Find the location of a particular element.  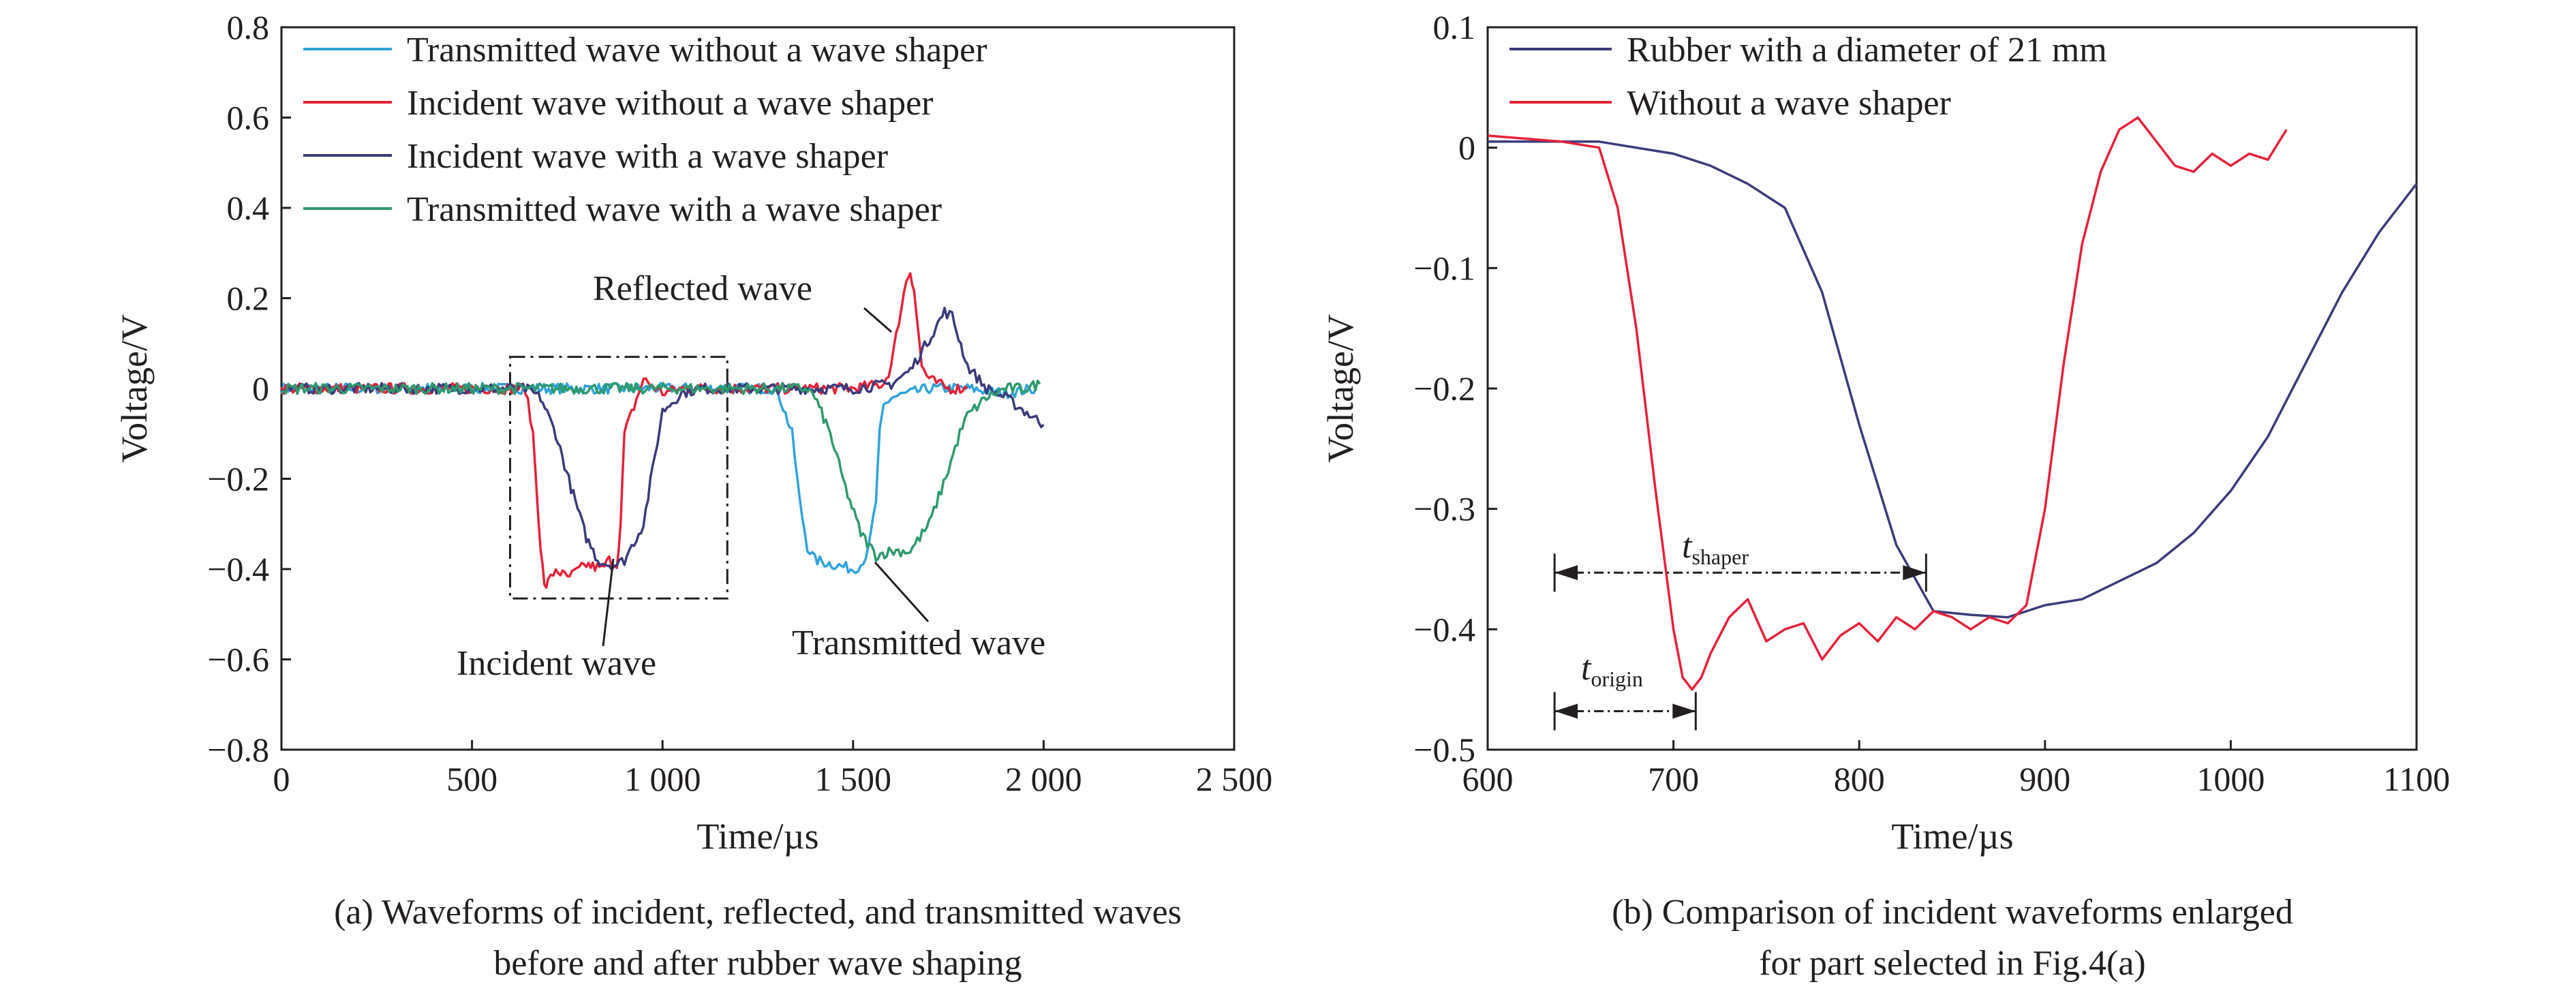

y-tick-label: −0.8 is located at coordinates (238, 750).